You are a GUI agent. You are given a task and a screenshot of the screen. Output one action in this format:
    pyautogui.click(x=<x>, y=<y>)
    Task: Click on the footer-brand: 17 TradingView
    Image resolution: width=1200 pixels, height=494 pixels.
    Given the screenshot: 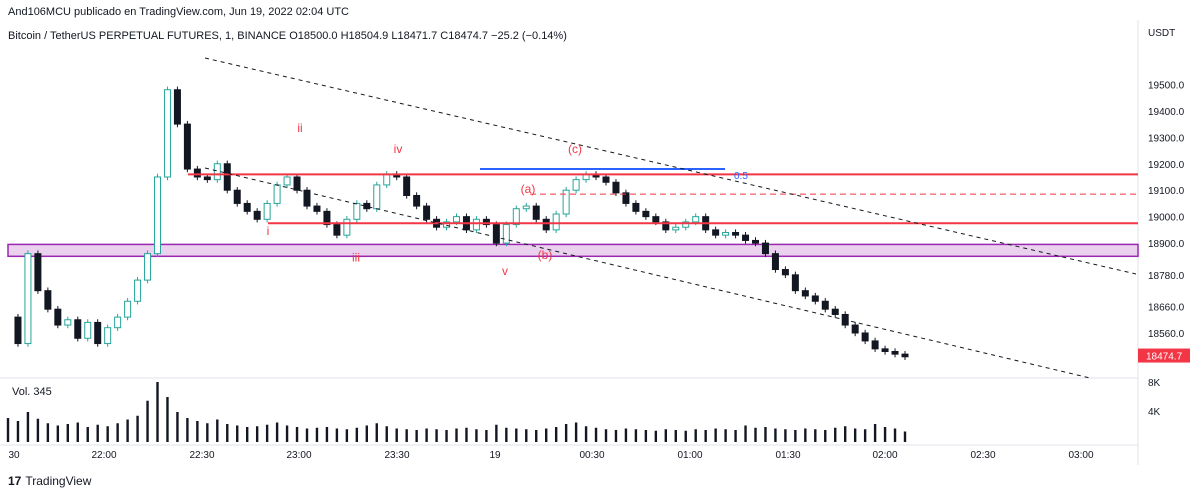 What is the action you would take?
    pyautogui.click(x=49, y=481)
    